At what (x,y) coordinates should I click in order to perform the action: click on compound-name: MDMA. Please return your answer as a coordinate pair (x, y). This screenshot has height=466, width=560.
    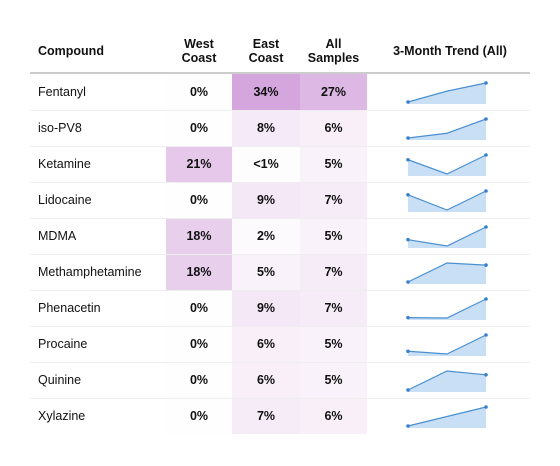
    Looking at the image, I should click on (57, 236).